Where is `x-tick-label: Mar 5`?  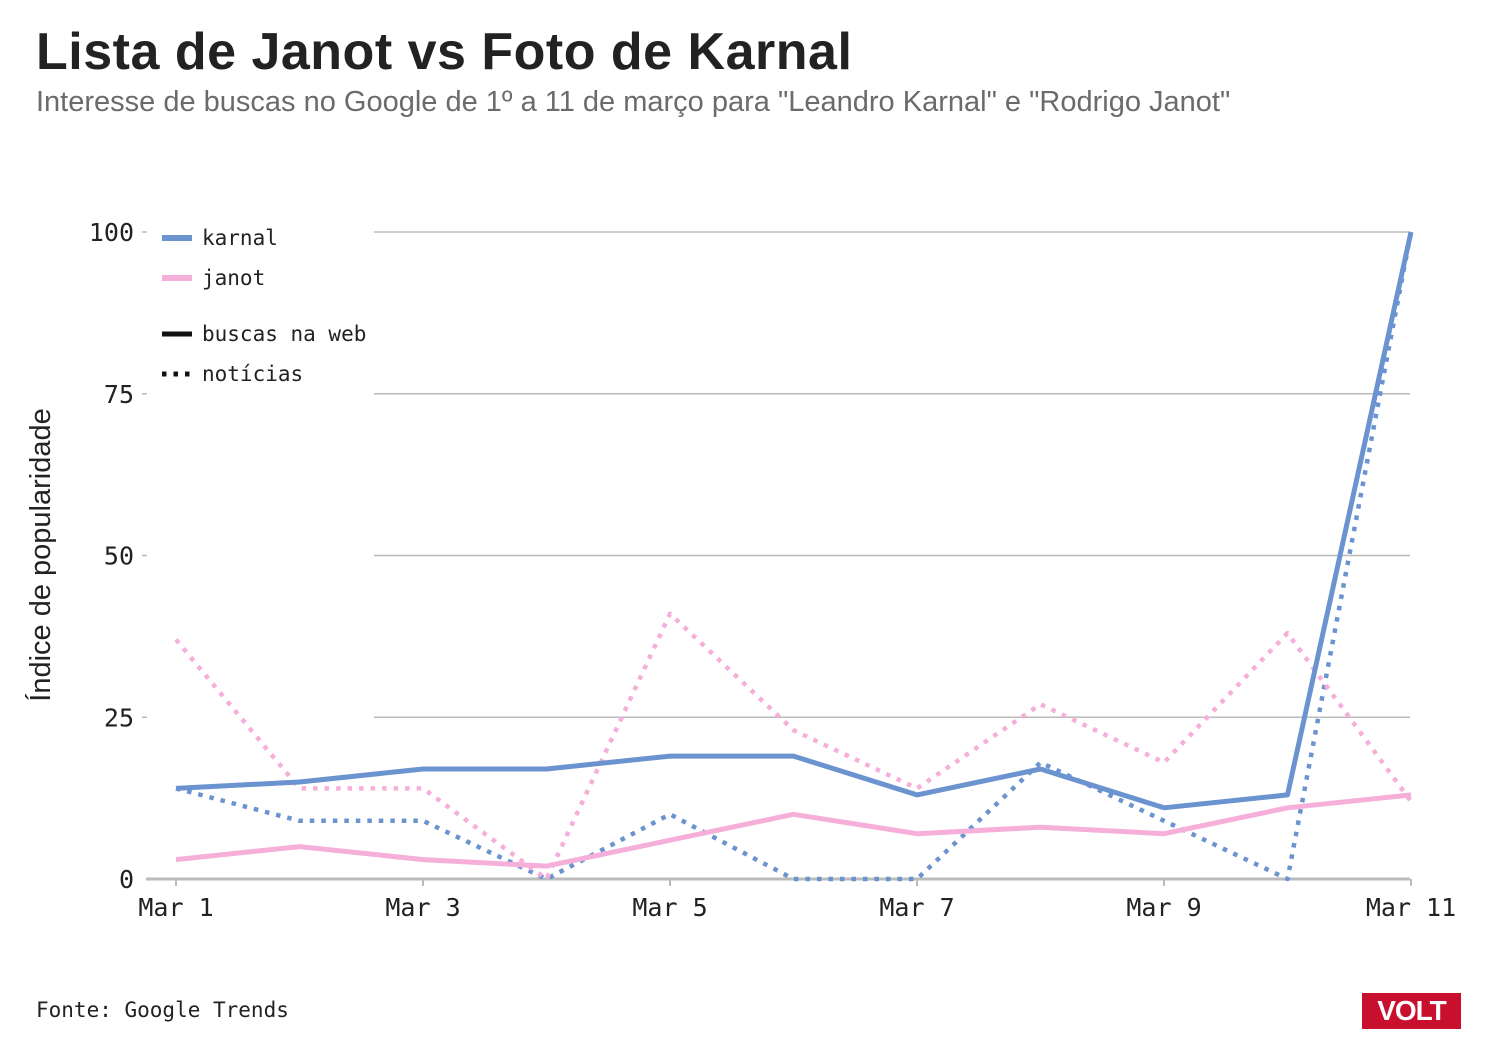
x-tick-label: Mar 5 is located at coordinates (669, 907).